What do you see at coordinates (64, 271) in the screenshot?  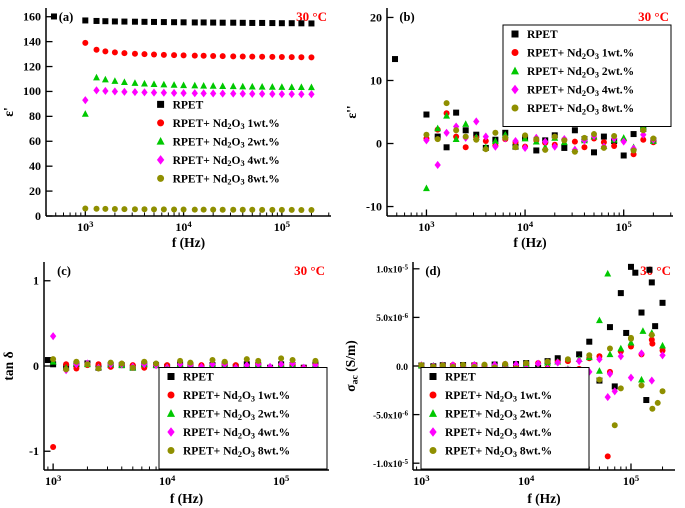 I see `svg-text: (c)` at bounding box center [64, 271].